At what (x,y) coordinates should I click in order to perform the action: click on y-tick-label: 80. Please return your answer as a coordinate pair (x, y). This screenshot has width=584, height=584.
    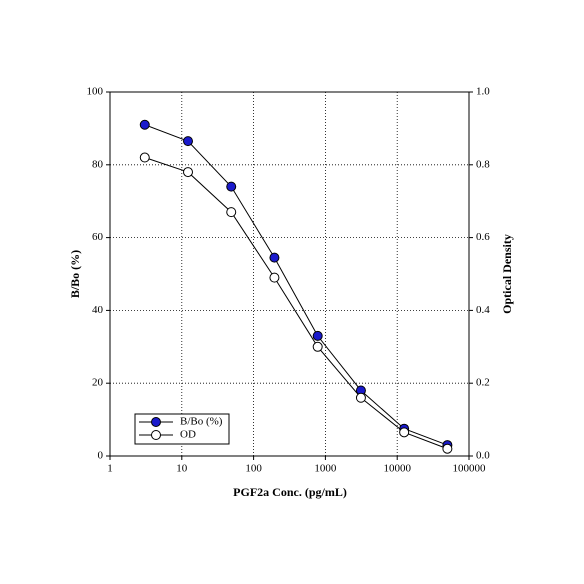
    Looking at the image, I should click on (98, 164).